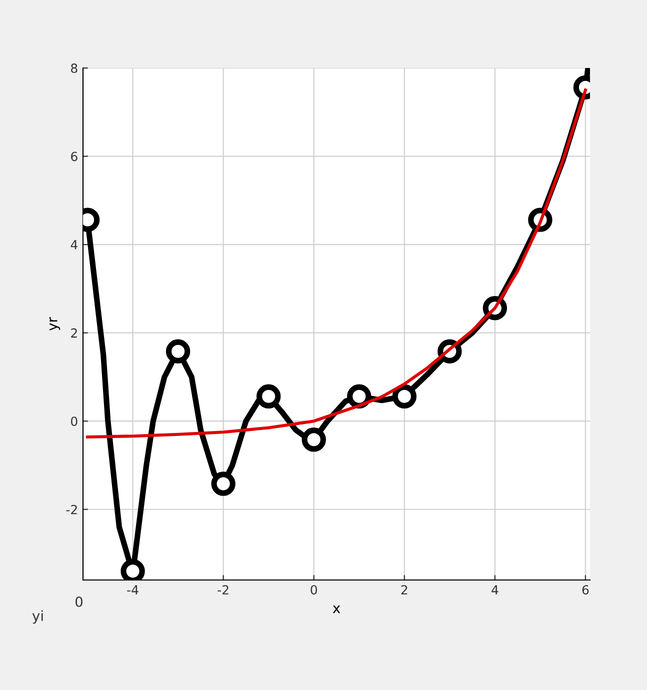 This screenshot has height=690, width=647. What do you see at coordinates (71, 509) in the screenshot?
I see `y-tick-label: -2` at bounding box center [71, 509].